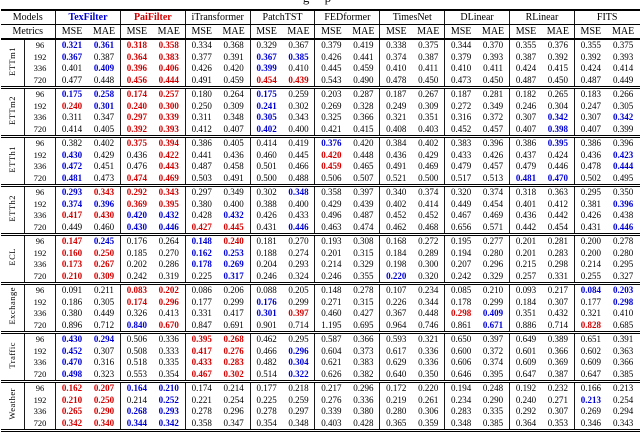  What do you see at coordinates (266, 277) in the screenshot?
I see `mse-value: 0.246` at bounding box center [266, 277].